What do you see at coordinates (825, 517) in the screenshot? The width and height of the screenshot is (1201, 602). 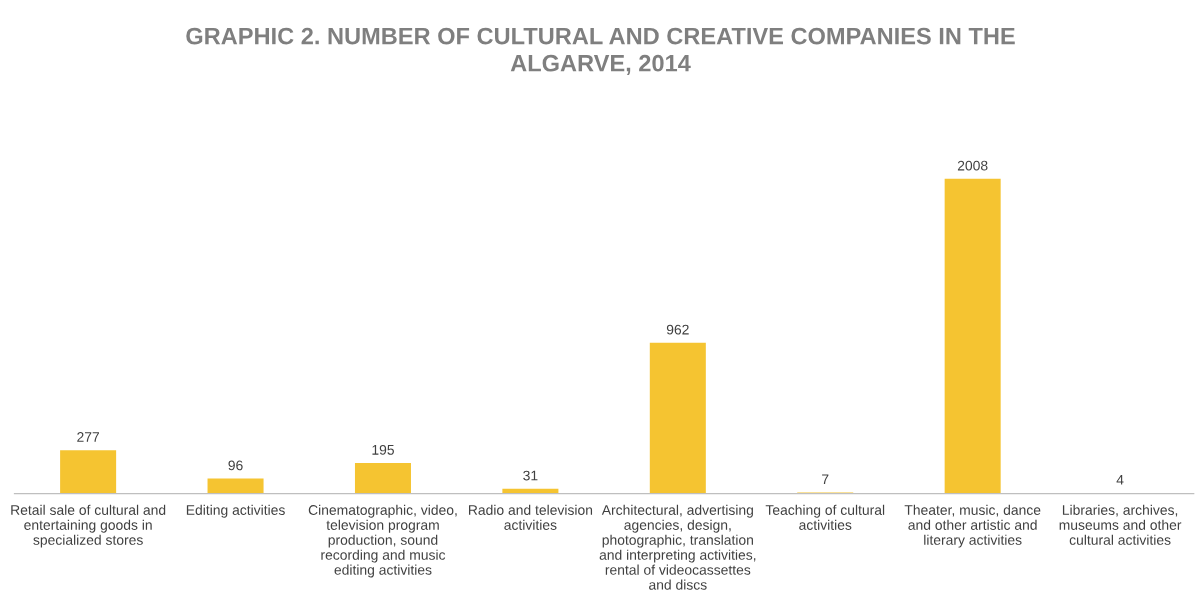 I see `x-tick-label: Teaching of cultural activities` at bounding box center [825, 517].